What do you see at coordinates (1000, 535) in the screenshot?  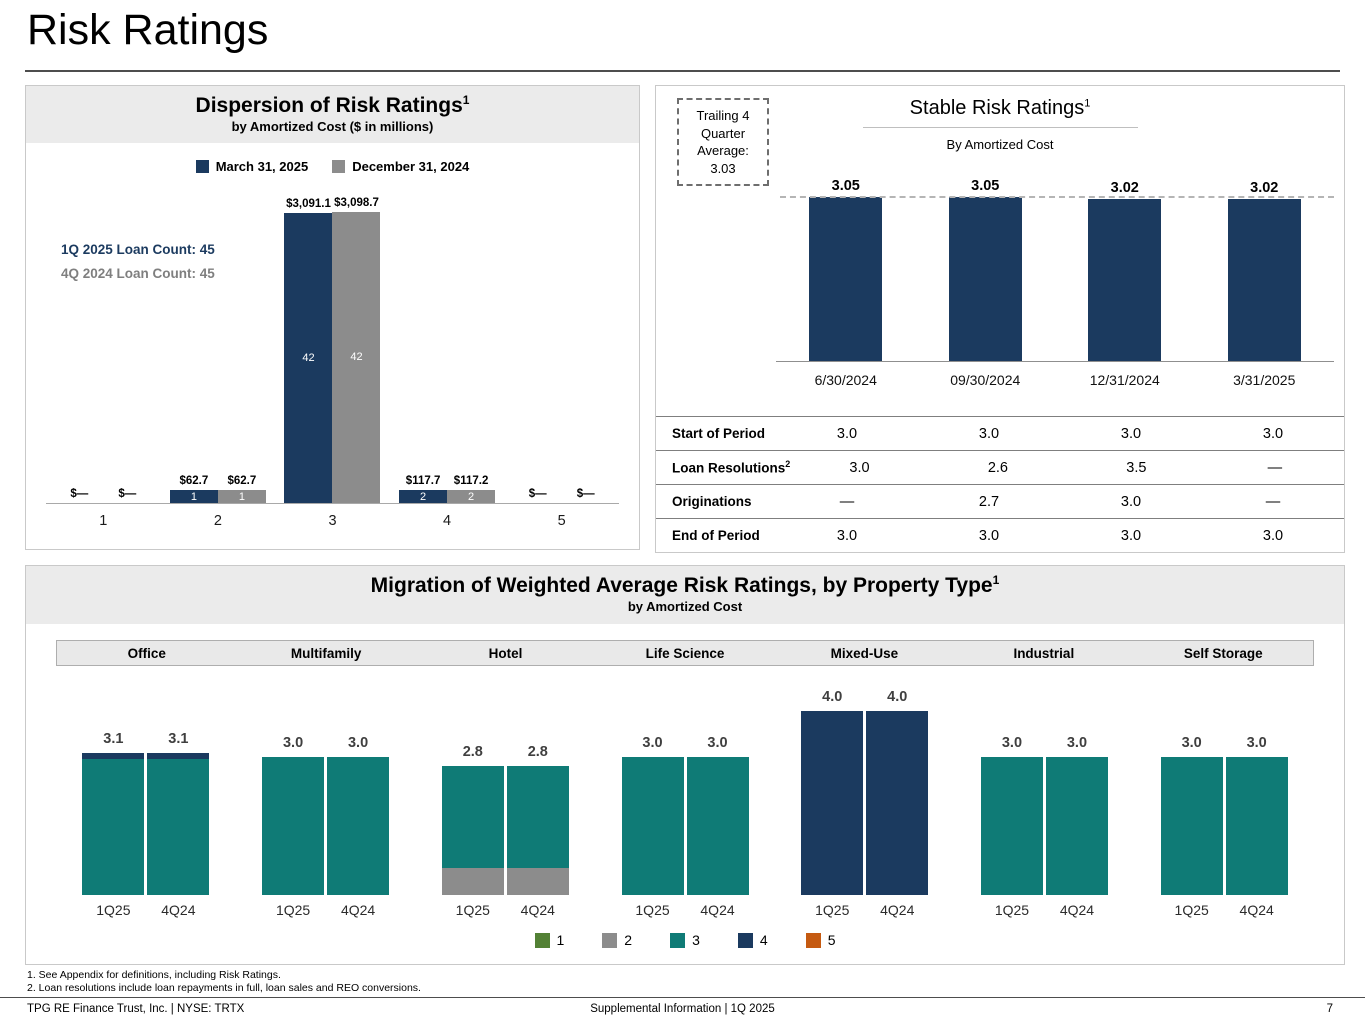 I see `table-row: End of Period 3.0 3.0 3.0 3.0` at bounding box center [1000, 535].